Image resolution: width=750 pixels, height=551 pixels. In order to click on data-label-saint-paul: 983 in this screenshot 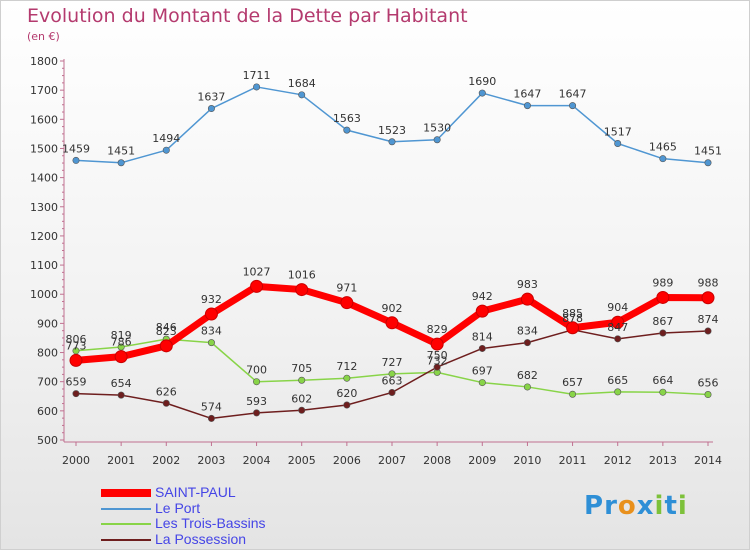, I will do `click(527, 284)`.